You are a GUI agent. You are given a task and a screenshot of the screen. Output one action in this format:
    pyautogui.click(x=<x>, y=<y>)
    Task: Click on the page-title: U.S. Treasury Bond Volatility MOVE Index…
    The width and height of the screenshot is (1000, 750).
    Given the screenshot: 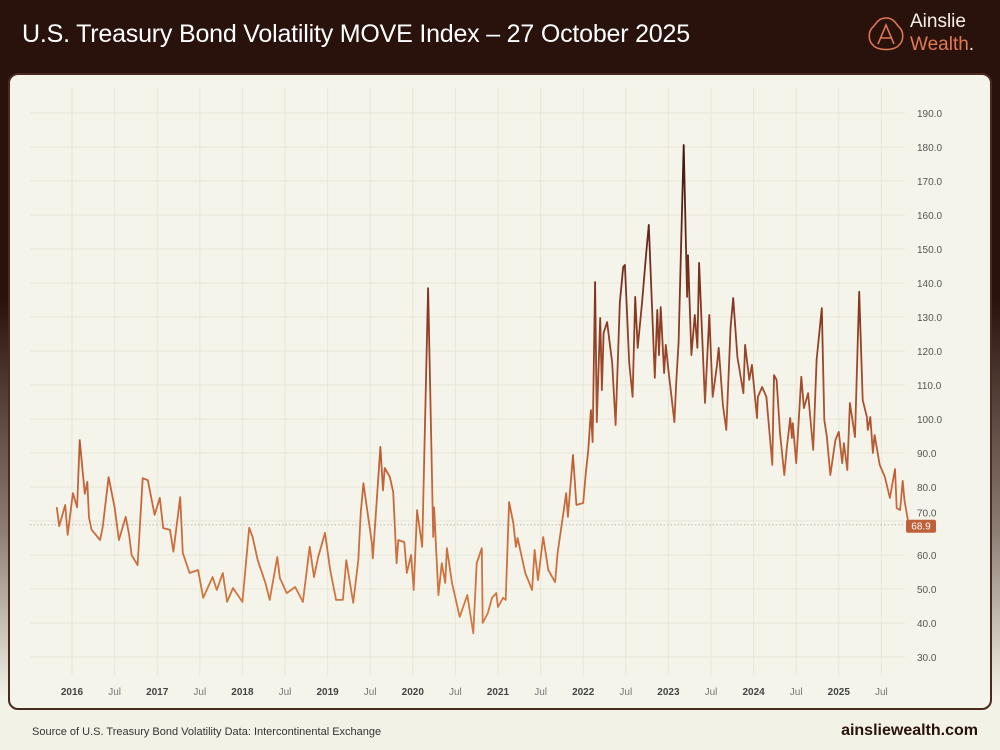 What is the action you would take?
    pyautogui.click(x=356, y=34)
    